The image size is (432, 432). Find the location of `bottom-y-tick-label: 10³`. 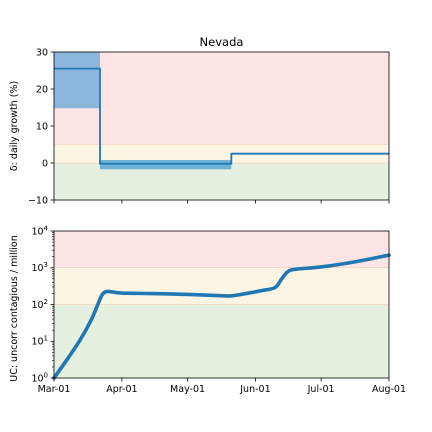

bottom-y-tick-label: 10³ is located at coordinates (39, 267).